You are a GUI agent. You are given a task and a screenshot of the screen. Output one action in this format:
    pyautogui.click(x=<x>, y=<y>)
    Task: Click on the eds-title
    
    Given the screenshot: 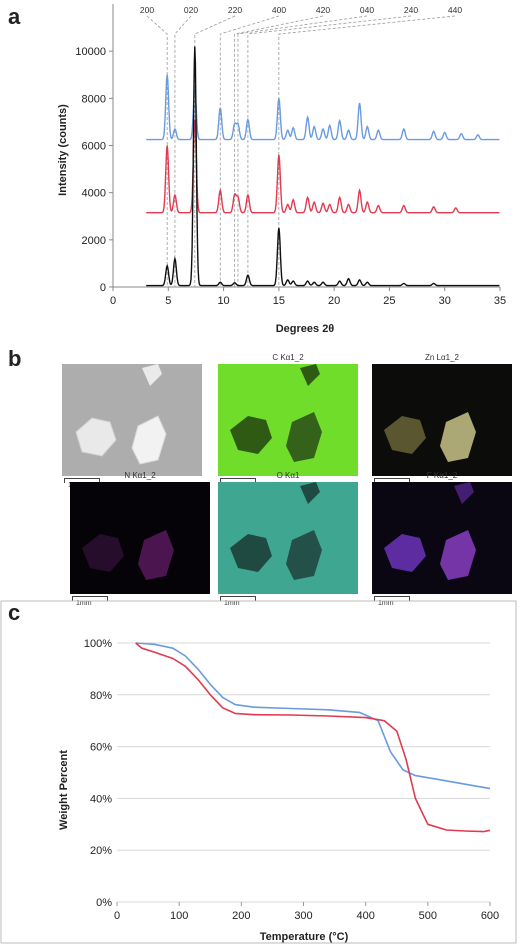 What is the action you would take?
    pyautogui.click(x=132, y=358)
    